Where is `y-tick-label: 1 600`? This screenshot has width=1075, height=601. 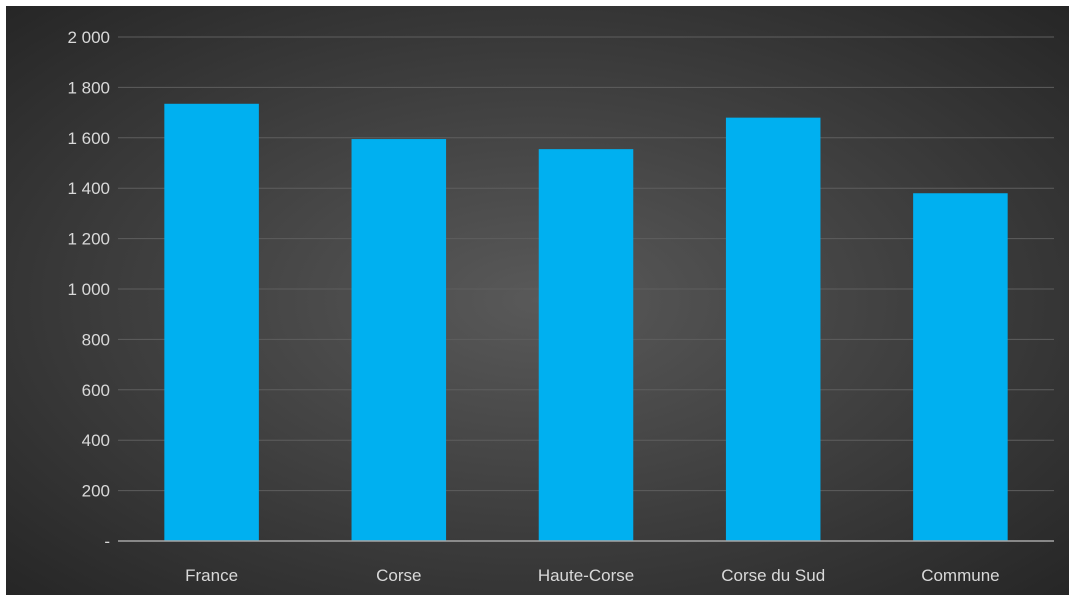 y-tick-label: 1 600 is located at coordinates (88, 138).